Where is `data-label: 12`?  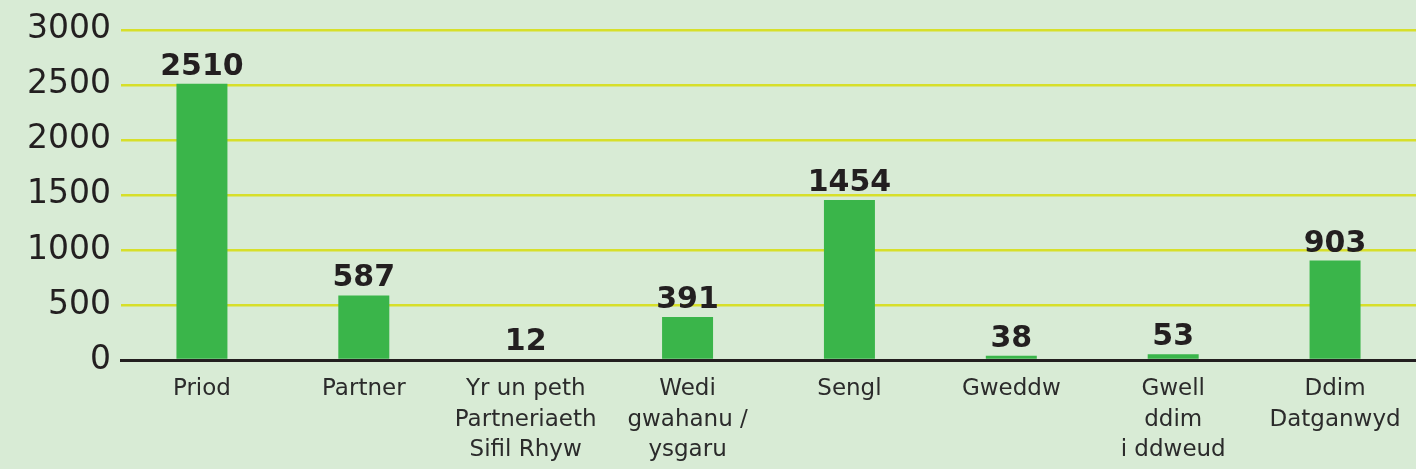 data-label: 12 is located at coordinates (525, 339).